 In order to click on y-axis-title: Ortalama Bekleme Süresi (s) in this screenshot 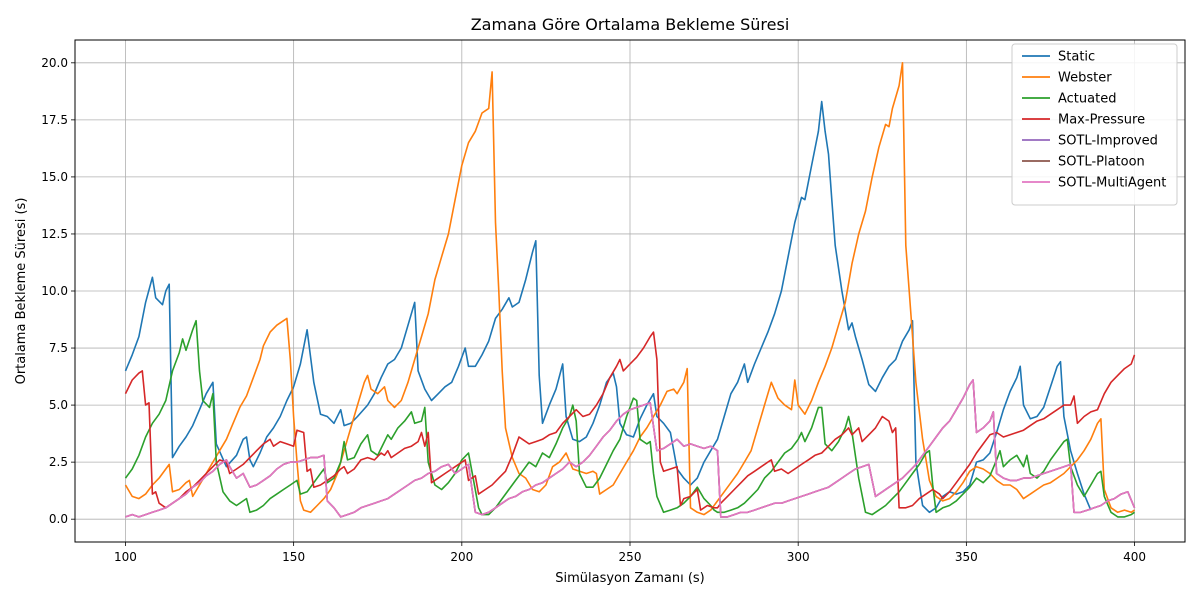, I will do `click(21, 291)`.